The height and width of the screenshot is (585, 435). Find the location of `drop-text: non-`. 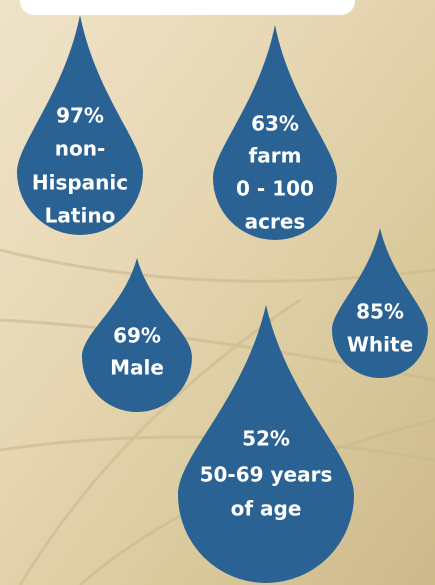

drop-text: non- is located at coordinates (80, 149).